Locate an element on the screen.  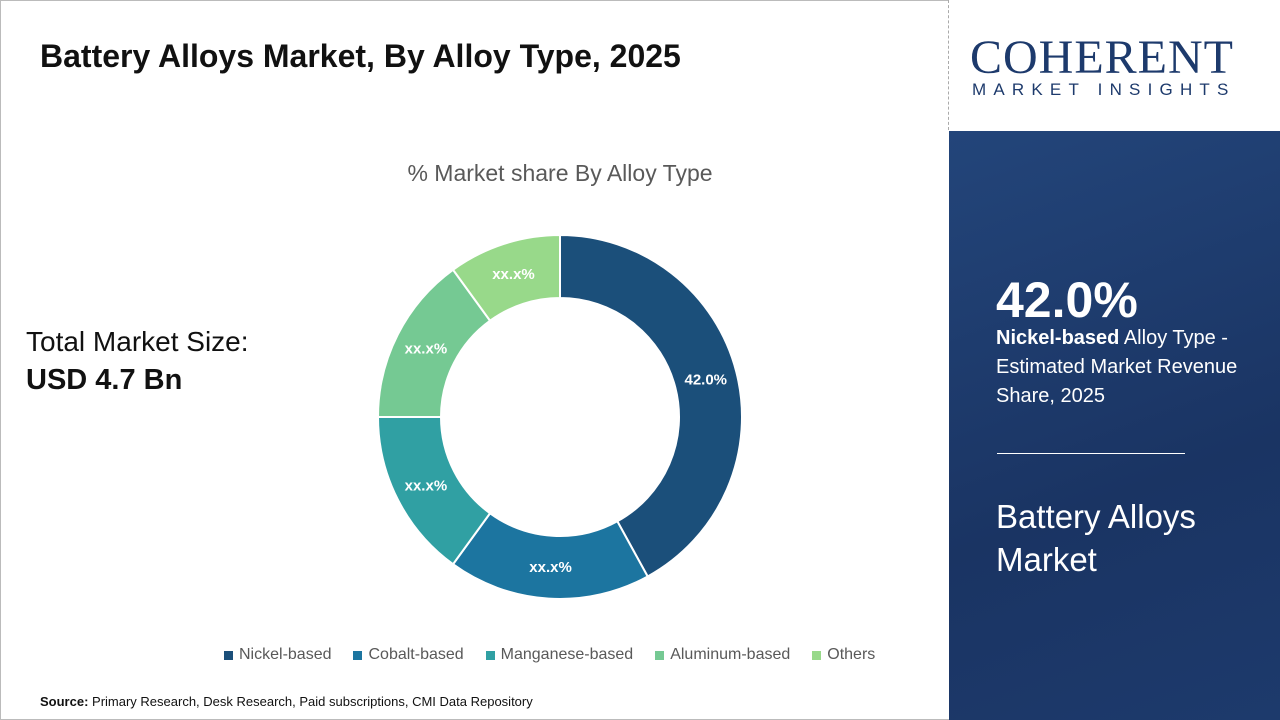
slice-nickel-based is located at coordinates (651, 405).